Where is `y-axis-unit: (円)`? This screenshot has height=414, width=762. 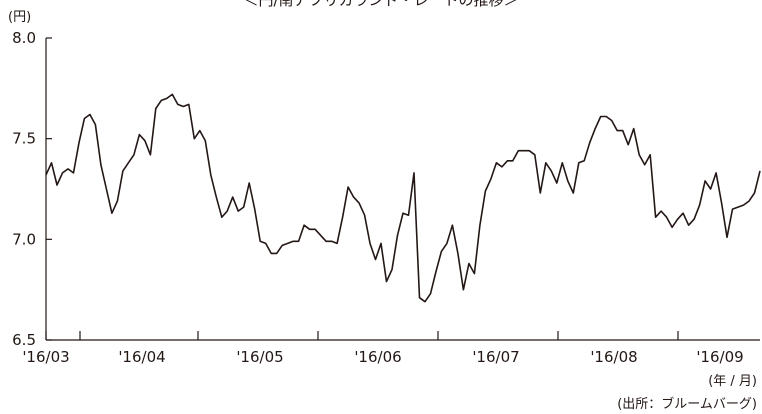
y-axis-unit: (円) is located at coordinates (19, 17).